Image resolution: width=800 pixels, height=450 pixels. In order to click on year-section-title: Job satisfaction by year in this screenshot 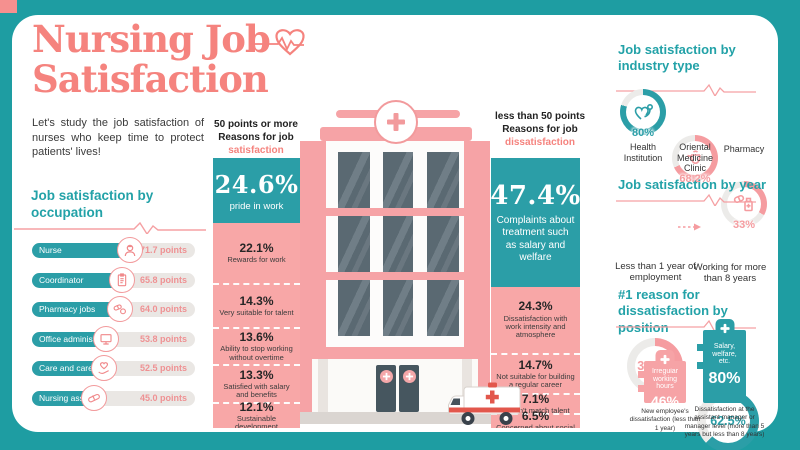, I will do `click(692, 184)`.